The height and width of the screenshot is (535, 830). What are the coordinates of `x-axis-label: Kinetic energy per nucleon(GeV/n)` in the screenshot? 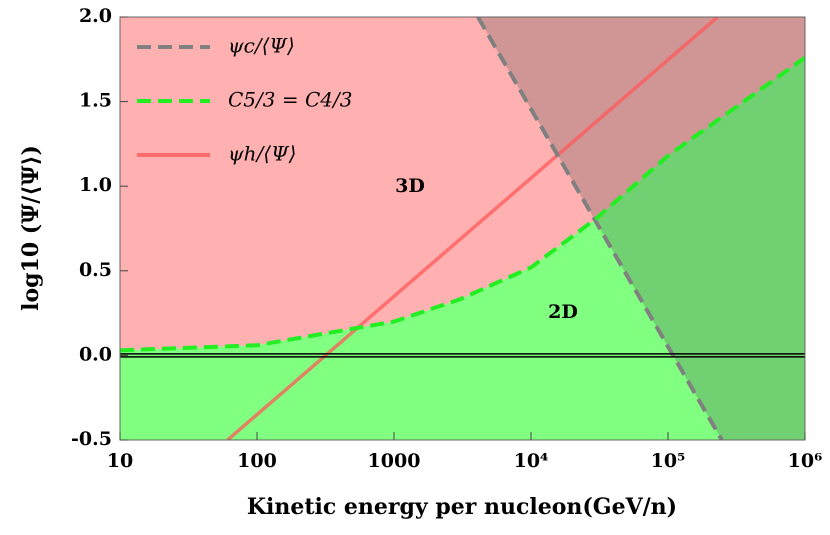 It's located at (462, 507).